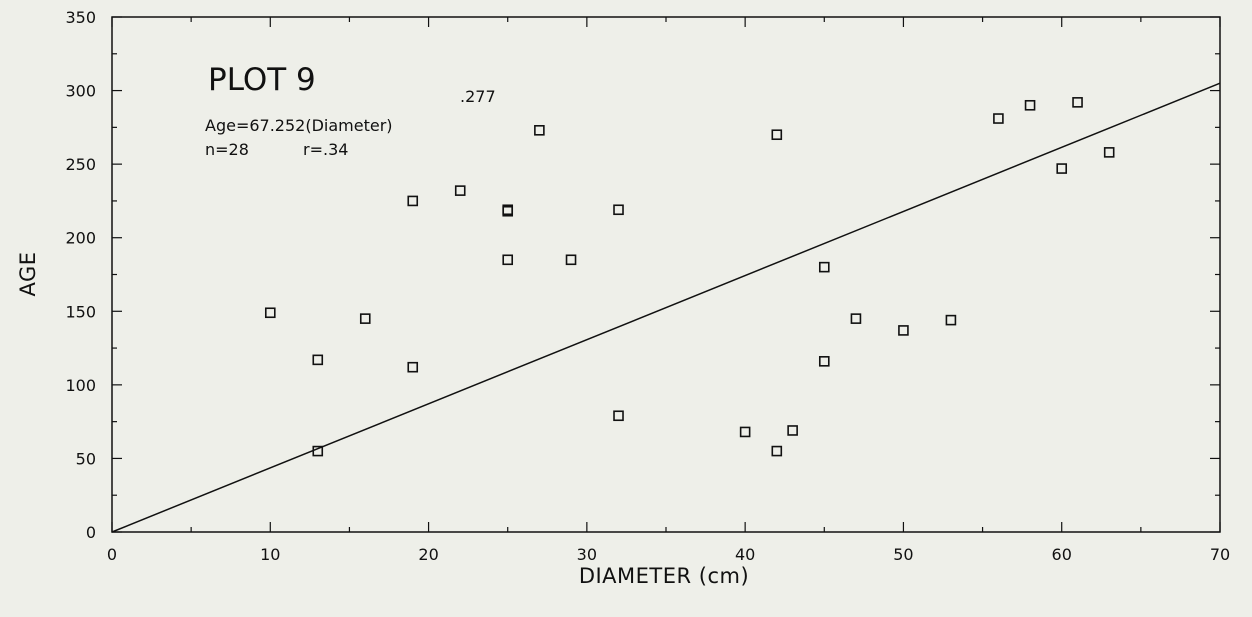  Describe the element at coordinates (262, 80) in the screenshot. I see `plot-title: PLOT 9` at that location.